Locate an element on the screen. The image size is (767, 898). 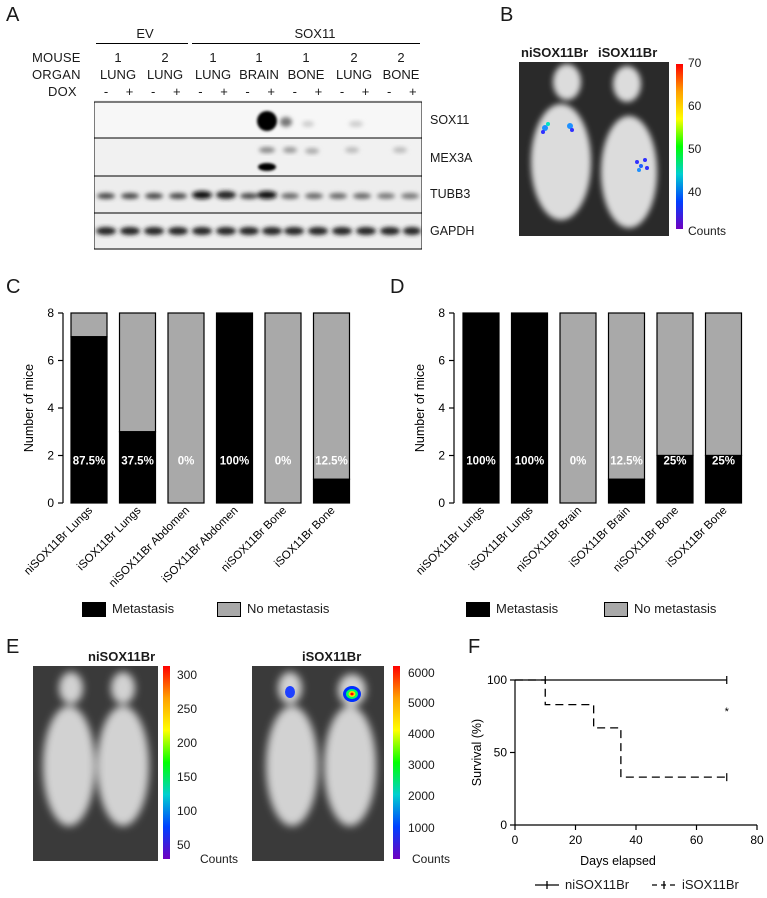
bar-data-label: 37.5% is located at coordinates (137, 461).